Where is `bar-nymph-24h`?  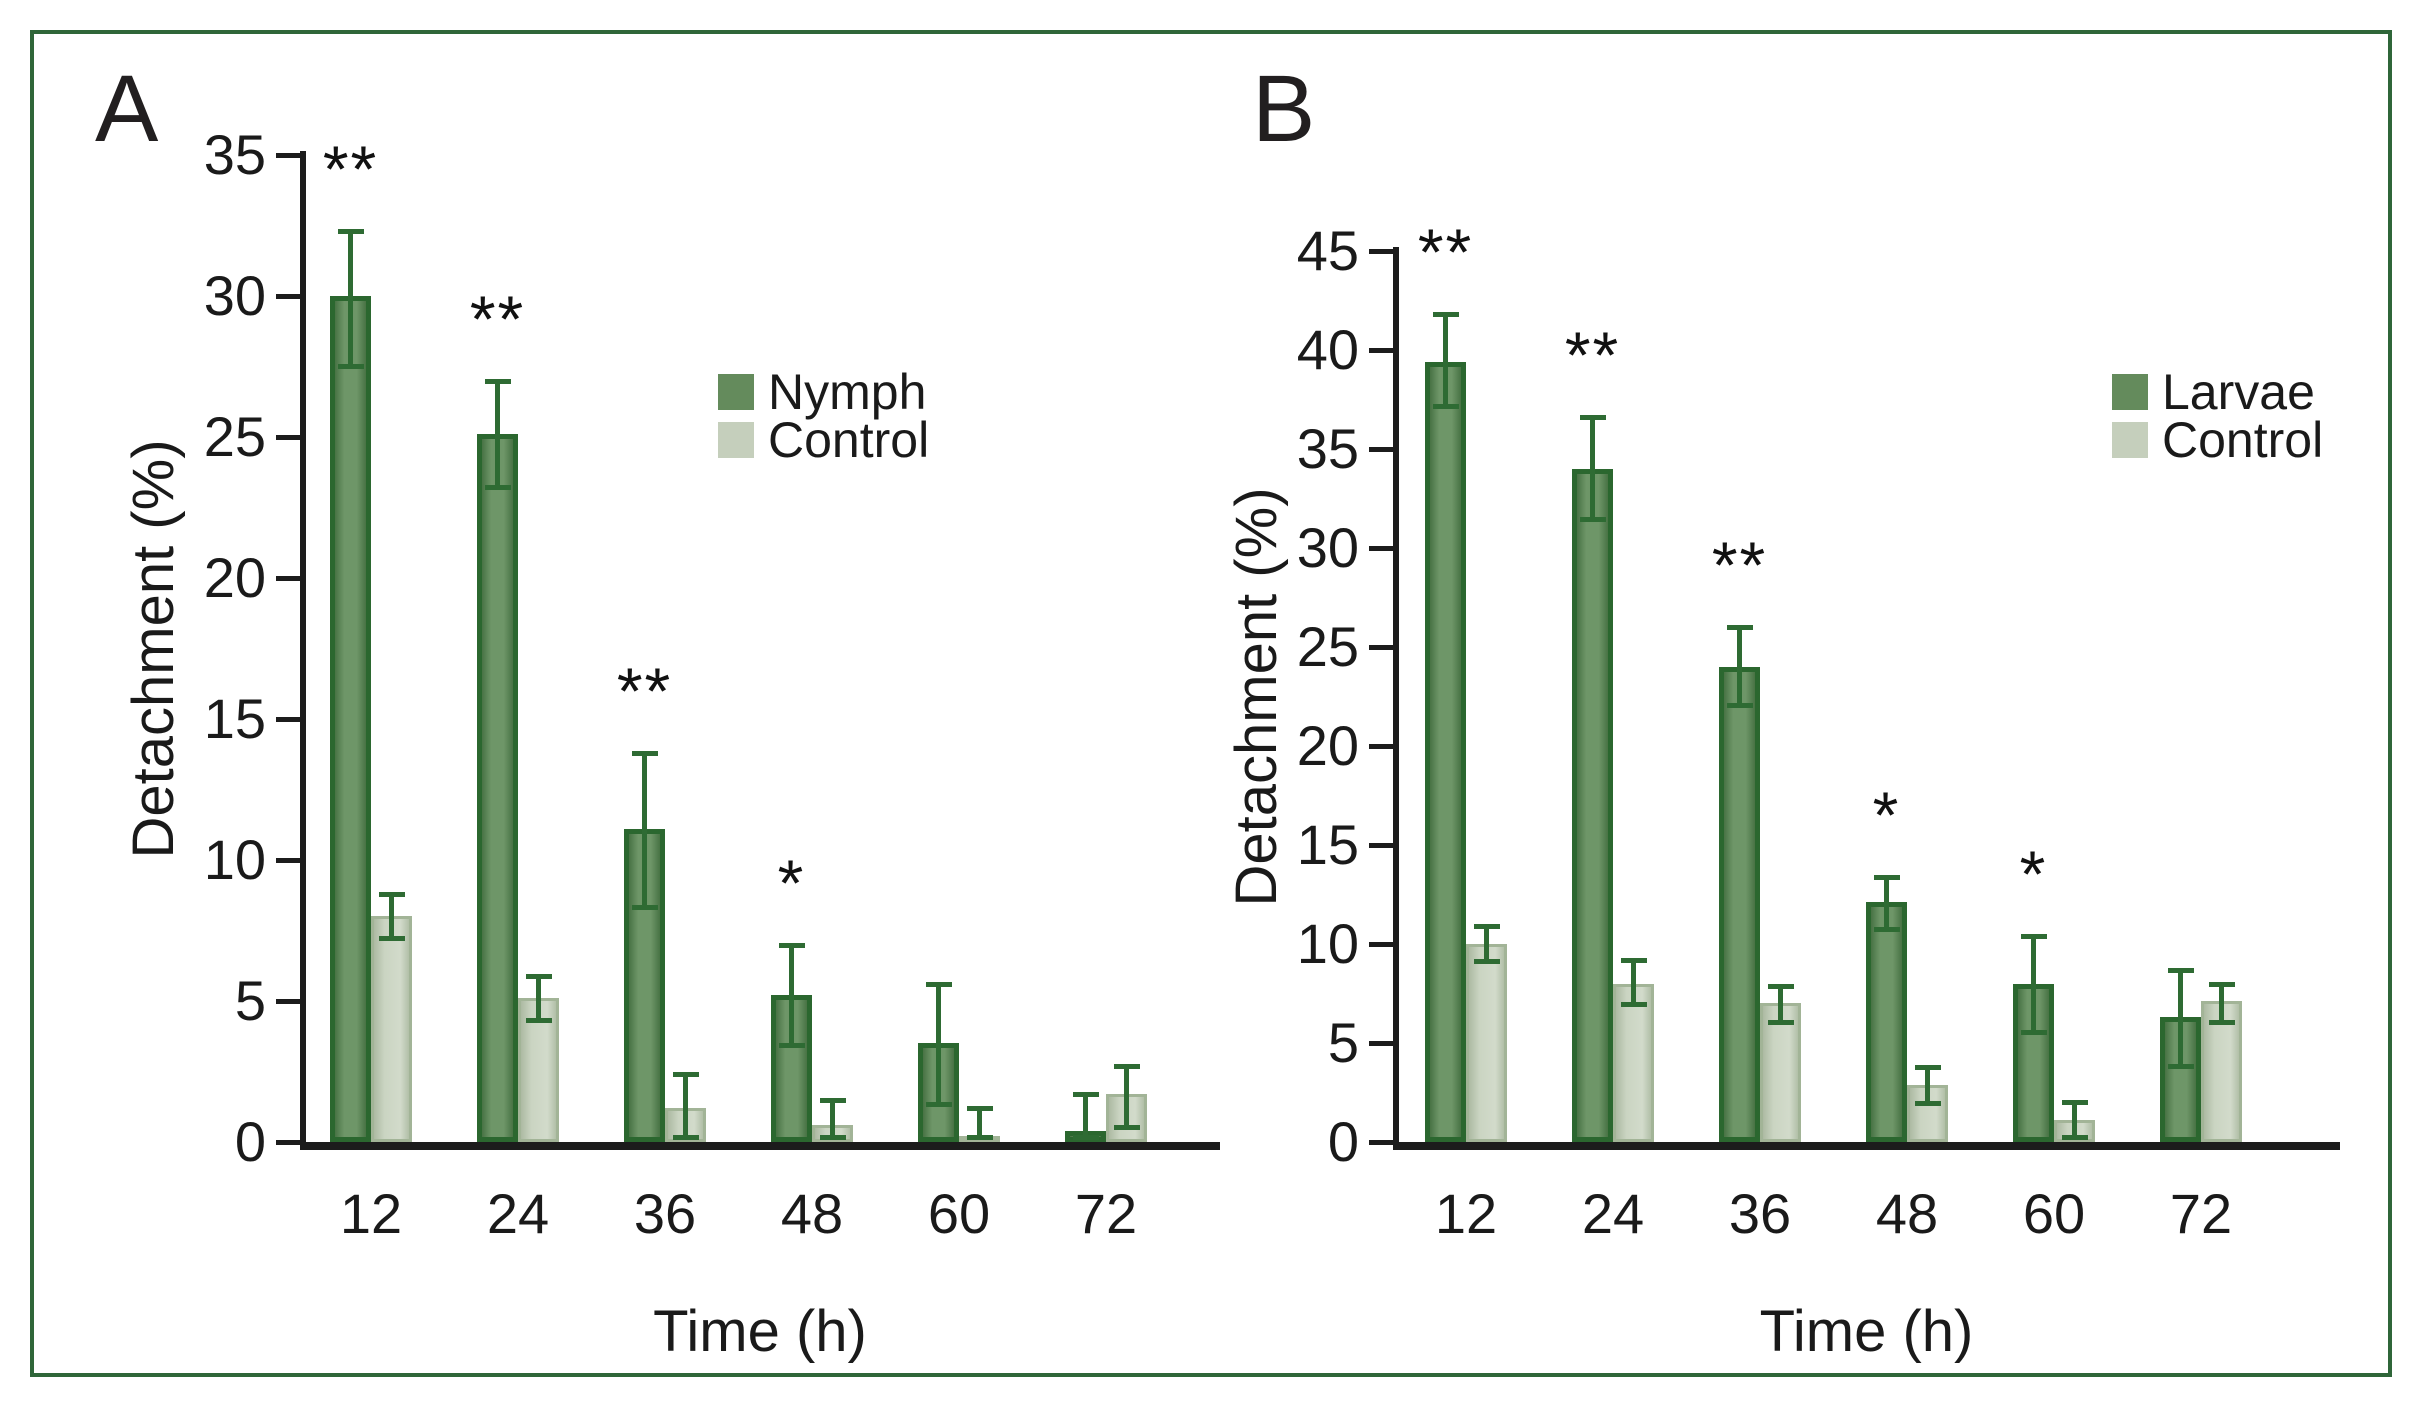
bar-nymph-24h is located at coordinates (497, 788).